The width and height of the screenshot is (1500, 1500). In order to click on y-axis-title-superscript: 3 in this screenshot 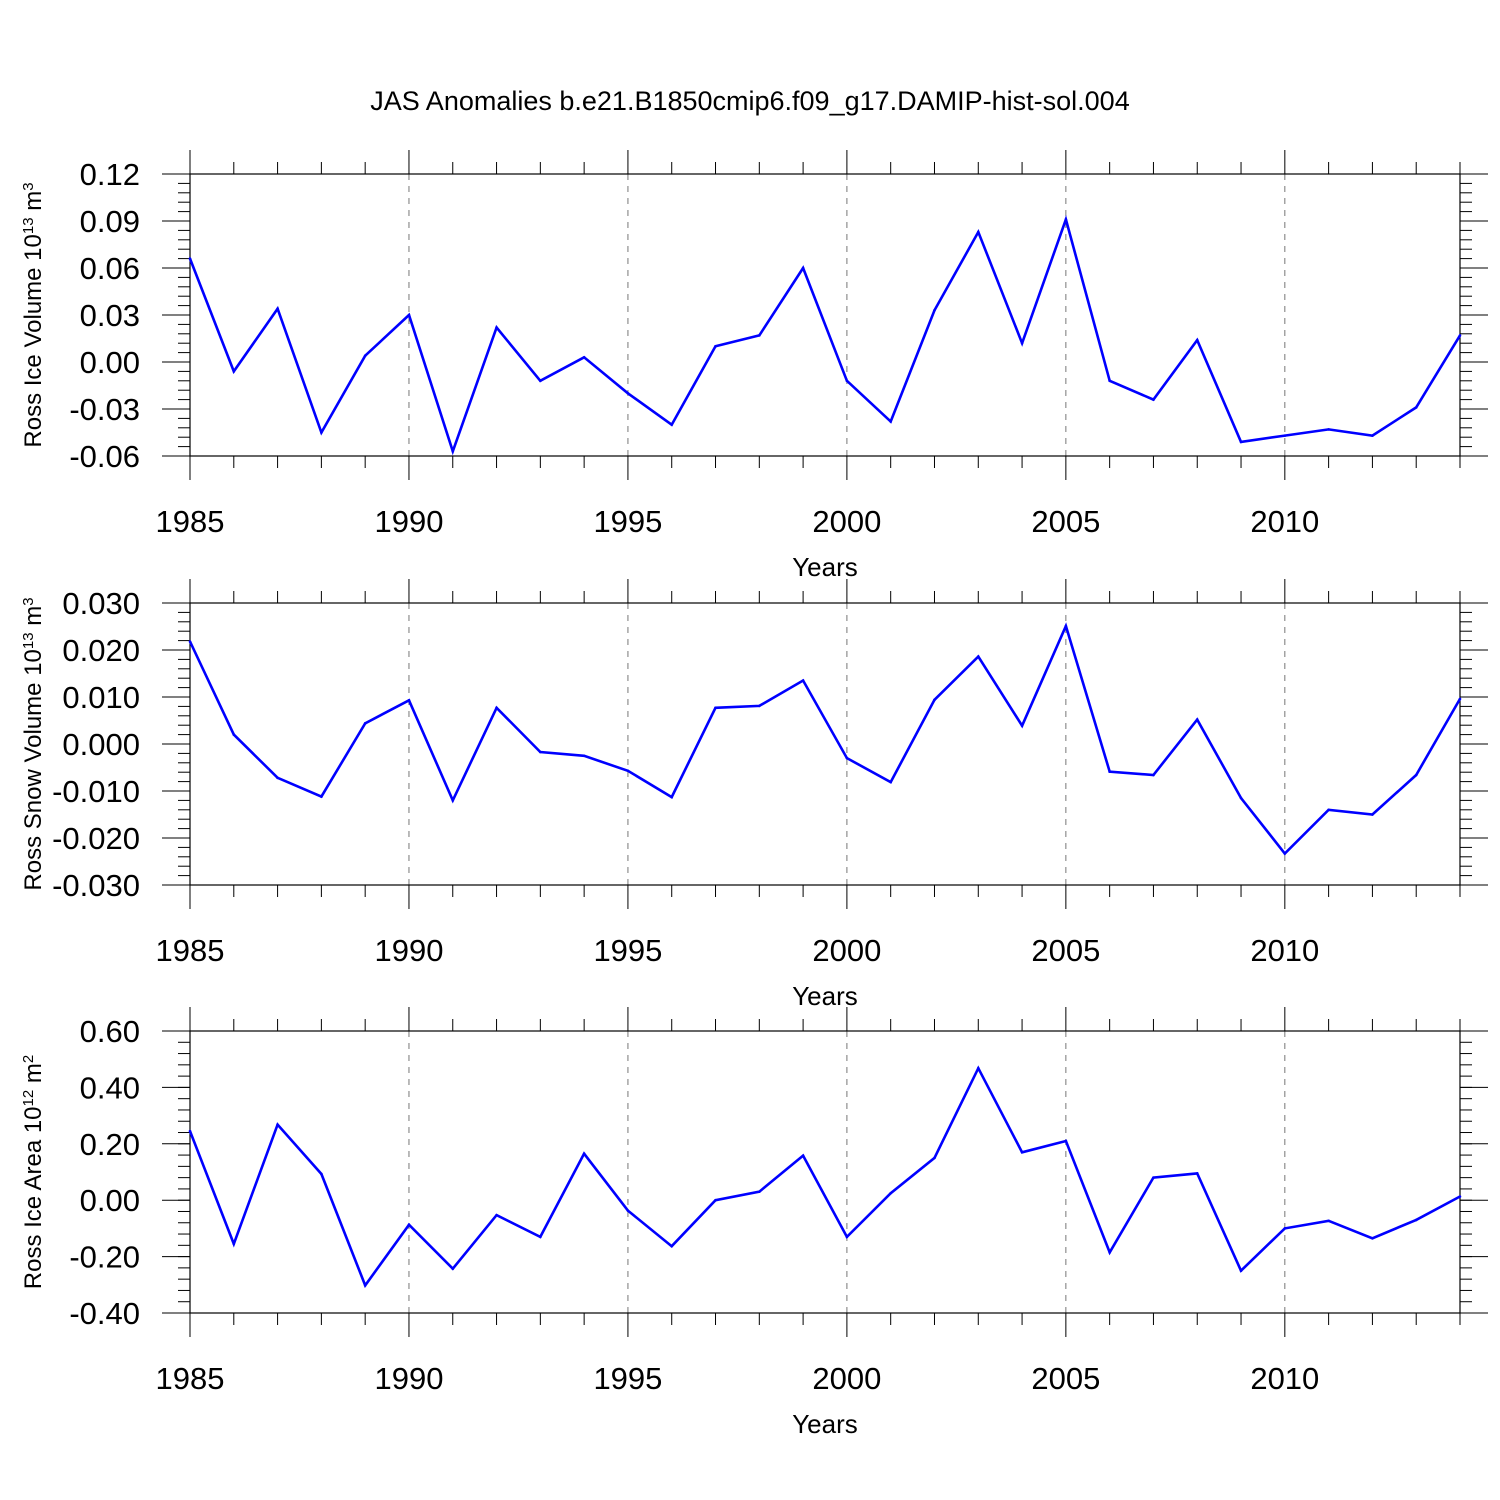, I will do `click(28, 186)`.